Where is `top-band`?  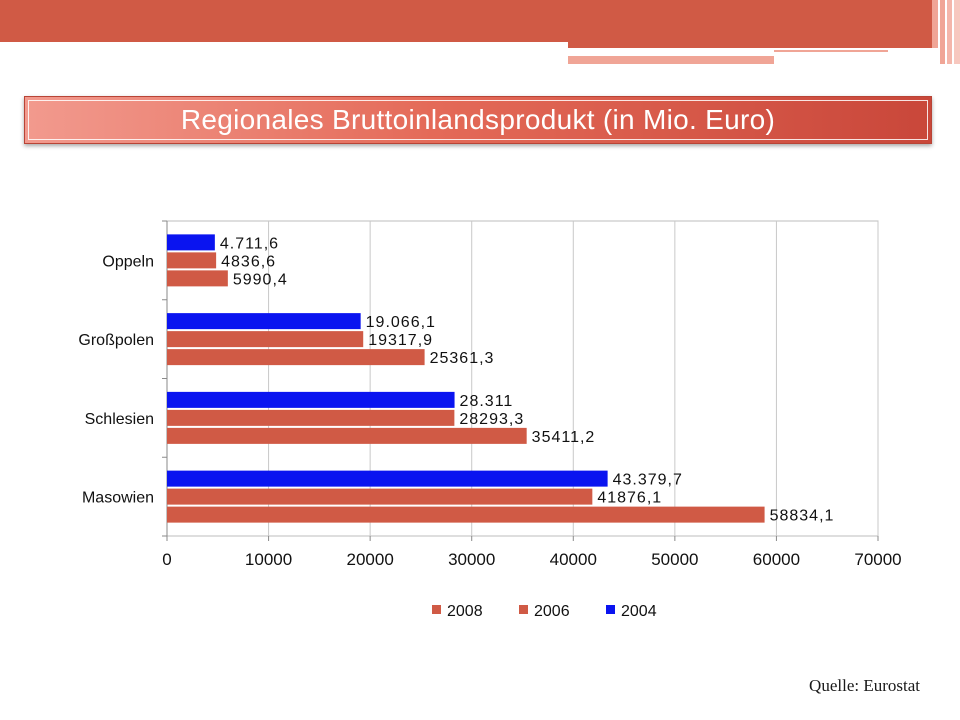 top-band is located at coordinates (466, 21).